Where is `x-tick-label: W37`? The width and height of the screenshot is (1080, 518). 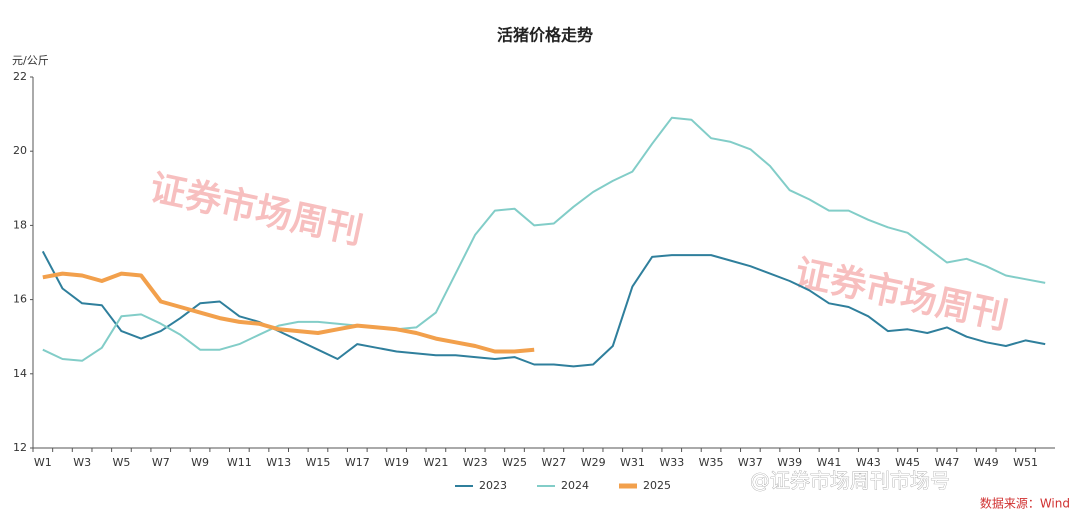 x-tick-label: W37 is located at coordinates (750, 462).